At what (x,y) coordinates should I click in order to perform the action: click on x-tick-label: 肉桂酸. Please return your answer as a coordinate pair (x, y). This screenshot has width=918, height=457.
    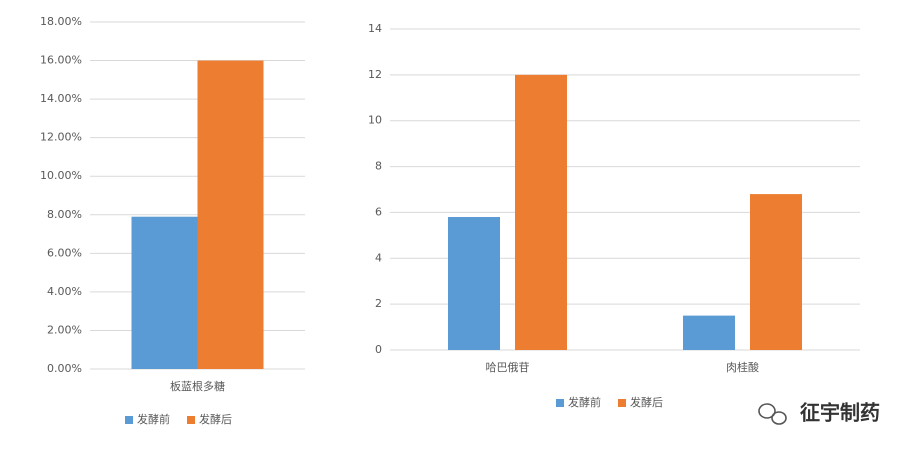
    Looking at the image, I should click on (742, 367).